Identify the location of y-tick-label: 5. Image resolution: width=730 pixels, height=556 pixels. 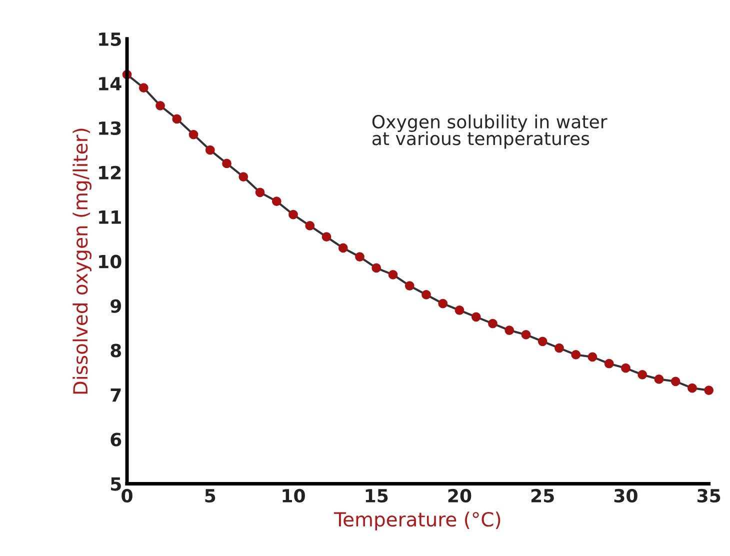
(115, 484).